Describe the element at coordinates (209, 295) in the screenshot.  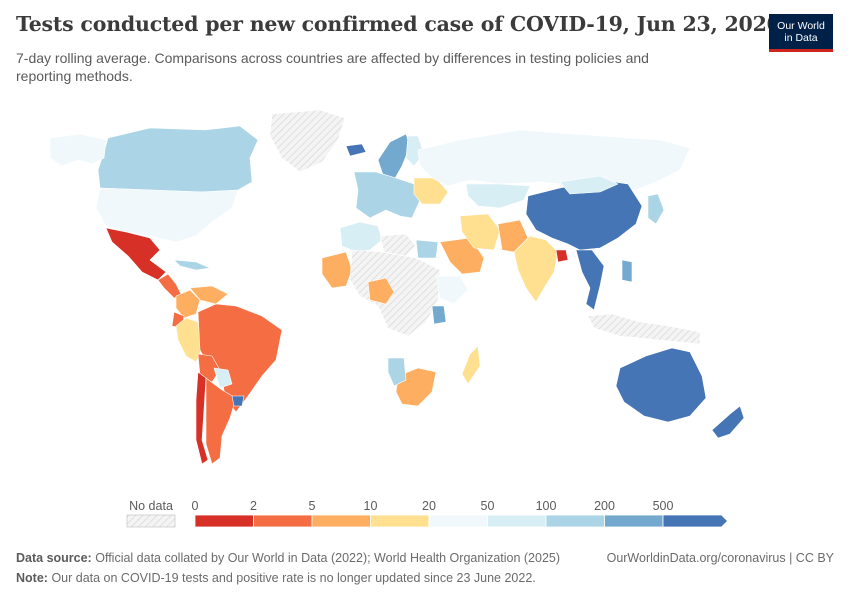
I see `region-venezuela` at that location.